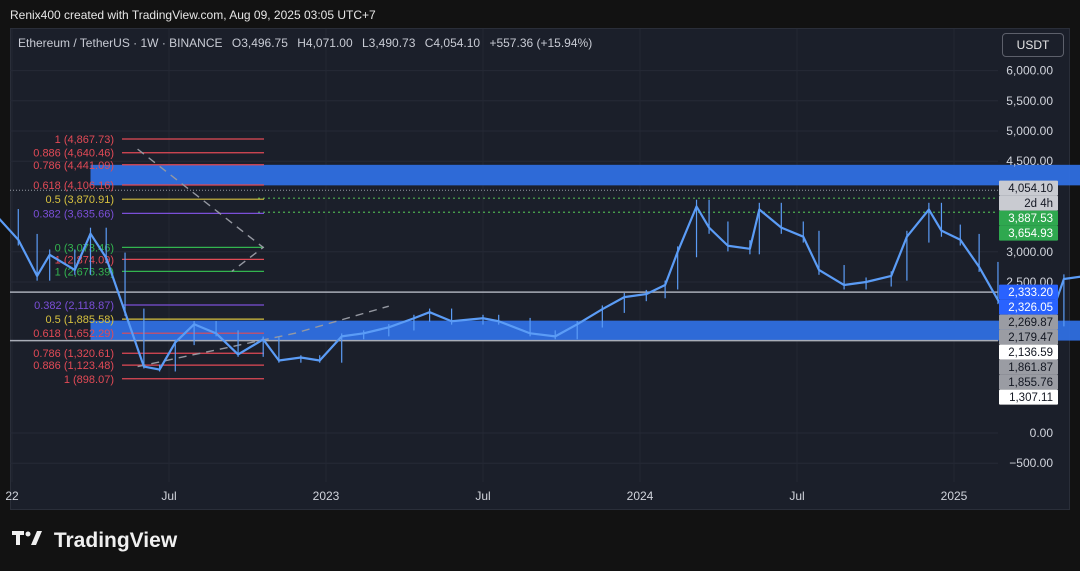 The height and width of the screenshot is (571, 1080). I want to click on fib-level-label: 0.5 (3,870.91), so click(80, 200).